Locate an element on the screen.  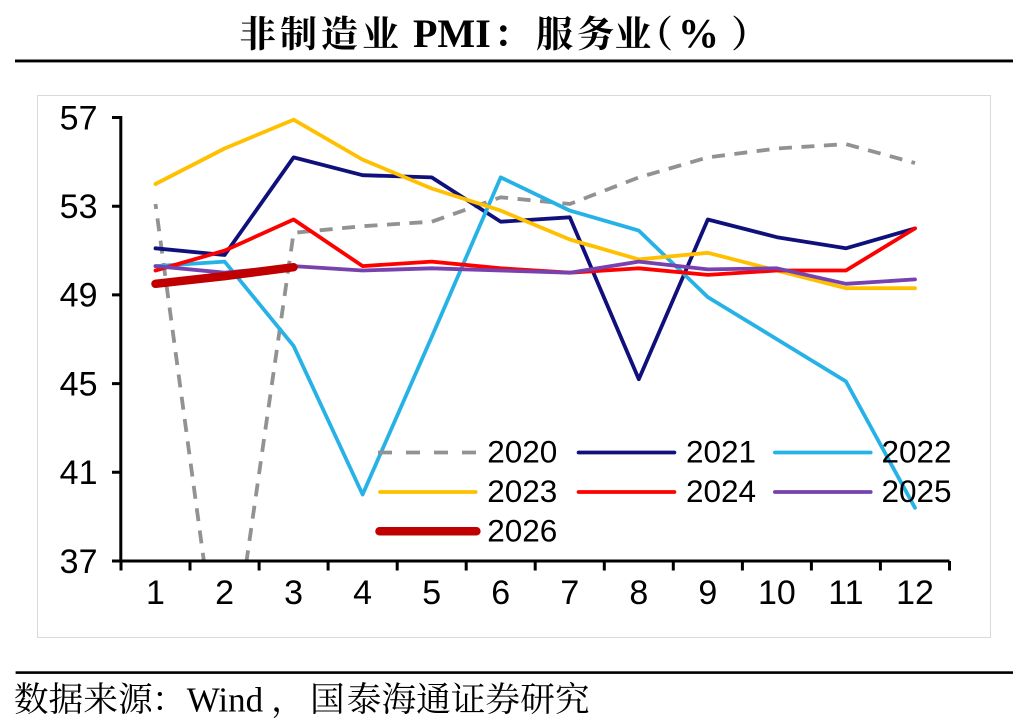
svg-text: 41 is located at coordinates (79, 473).